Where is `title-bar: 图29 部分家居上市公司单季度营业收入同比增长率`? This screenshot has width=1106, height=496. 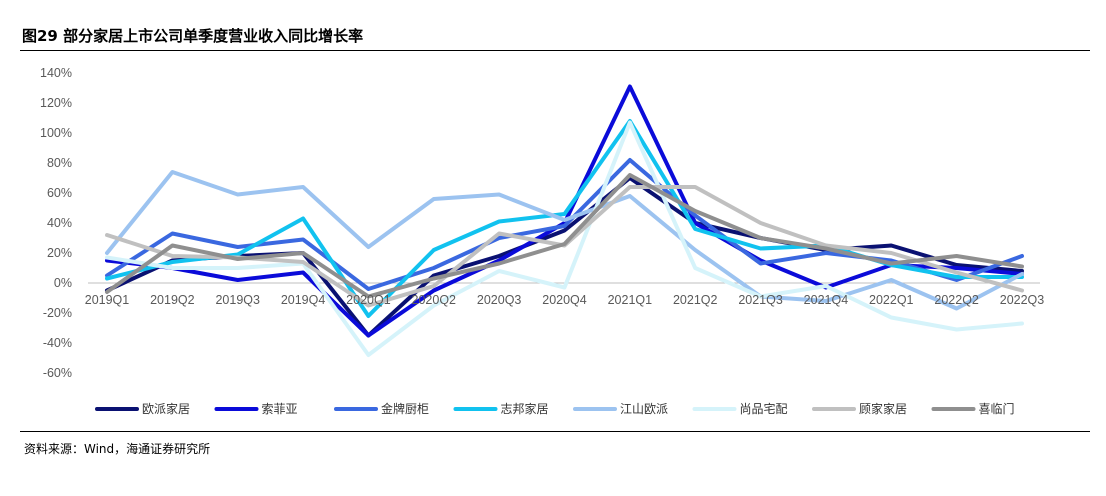
title-bar: 图29 部分家居上市公司单季度营业收入同比增长率 is located at coordinates (555, 35).